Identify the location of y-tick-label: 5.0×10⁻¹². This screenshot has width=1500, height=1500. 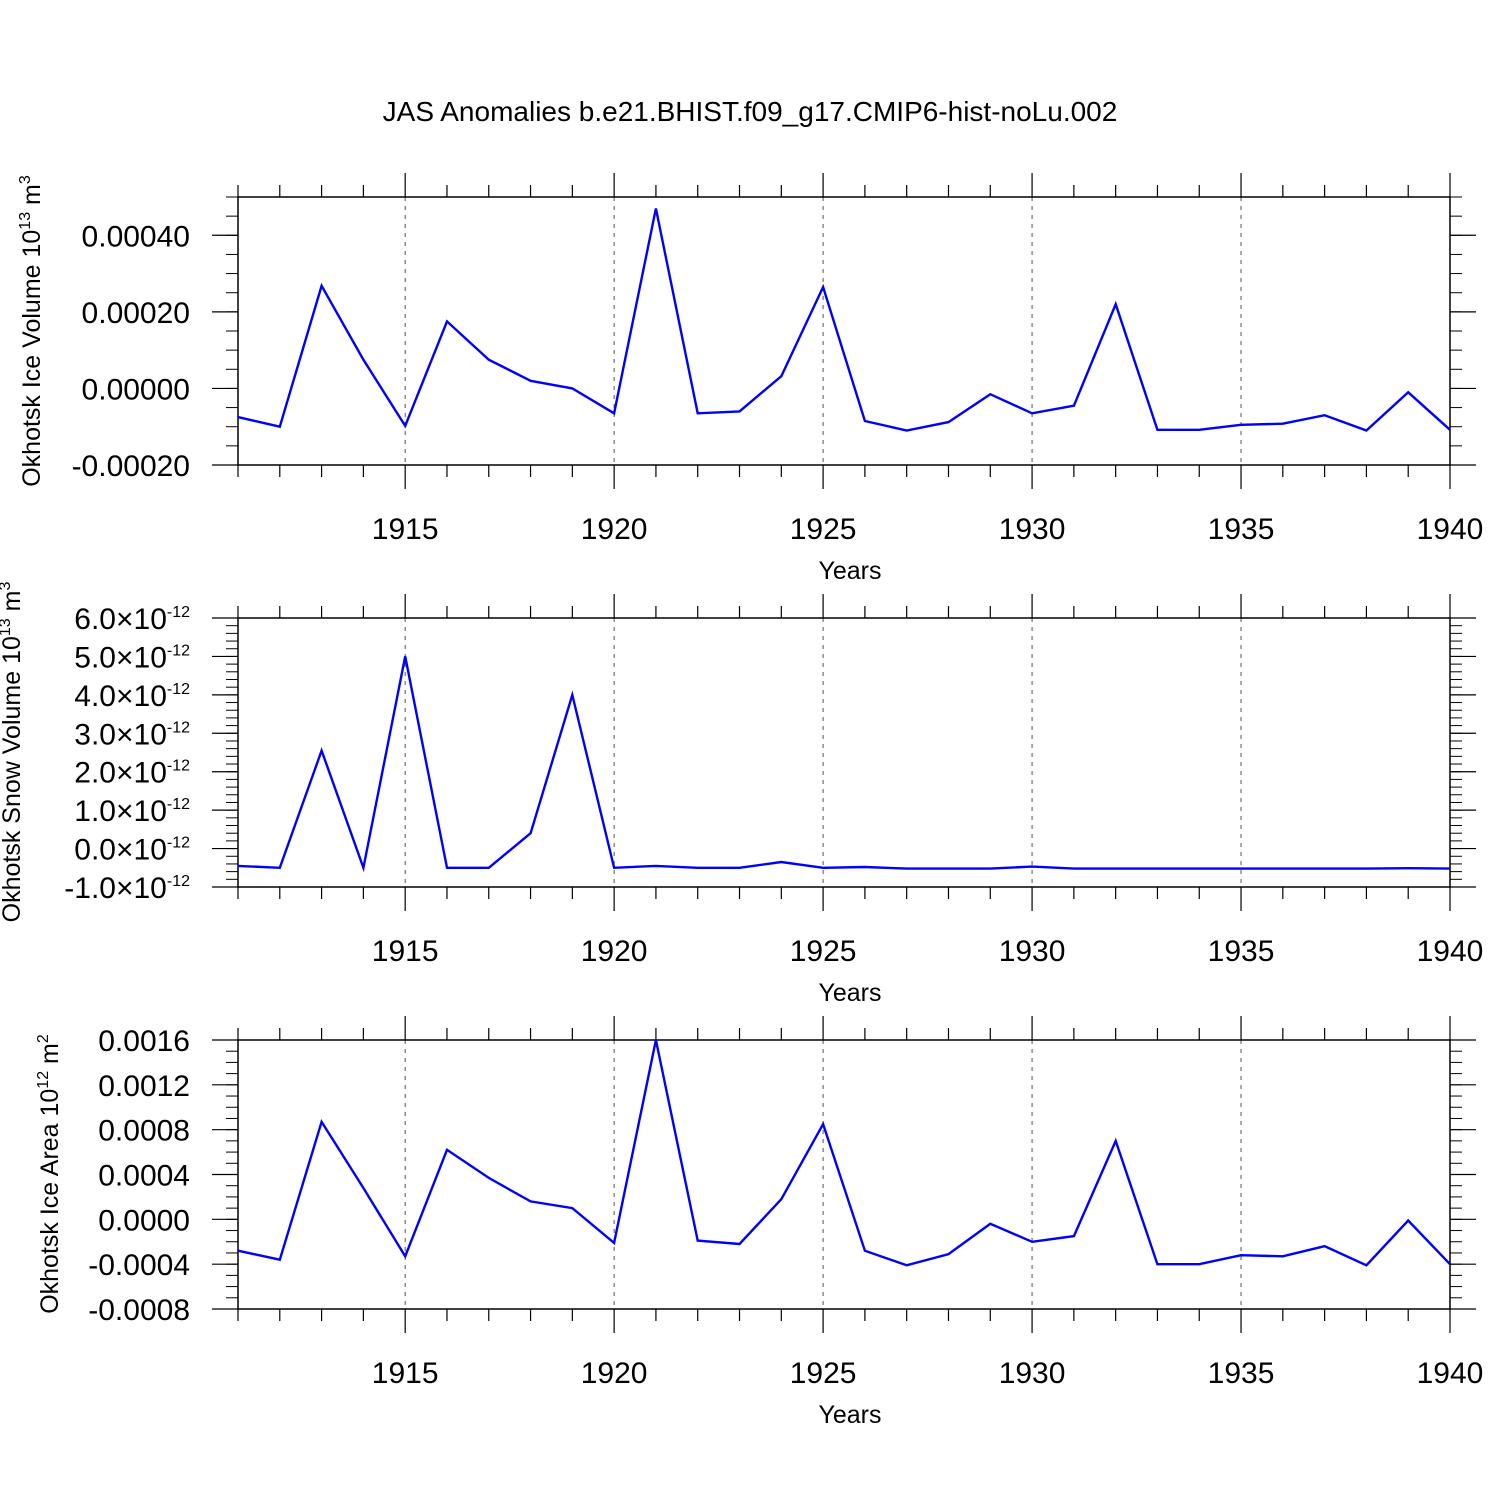
(132, 657).